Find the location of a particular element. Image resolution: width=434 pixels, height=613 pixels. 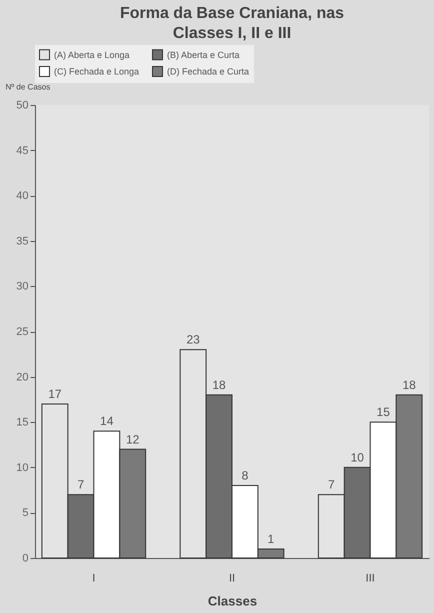

x-tick-label: II is located at coordinates (232, 578).